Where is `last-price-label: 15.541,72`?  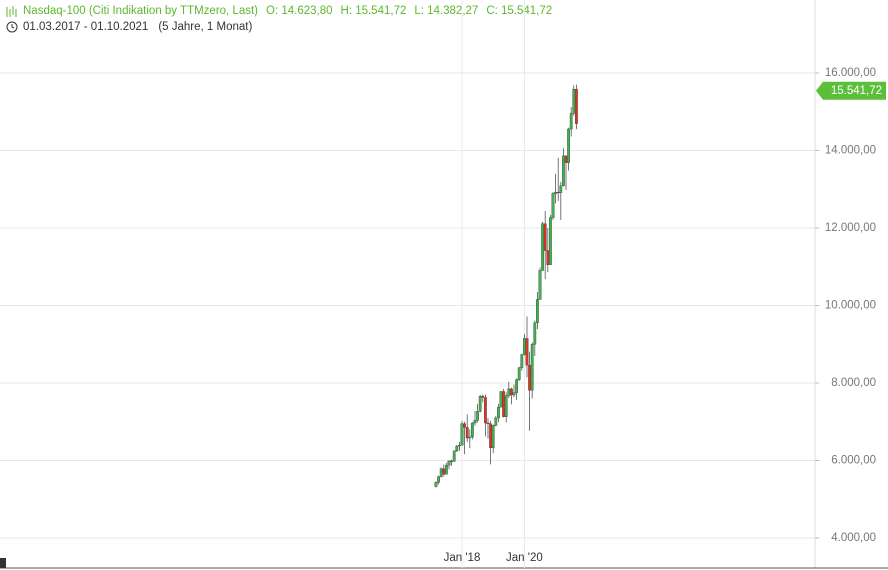 last-price-label: 15.541,72 is located at coordinates (856, 91).